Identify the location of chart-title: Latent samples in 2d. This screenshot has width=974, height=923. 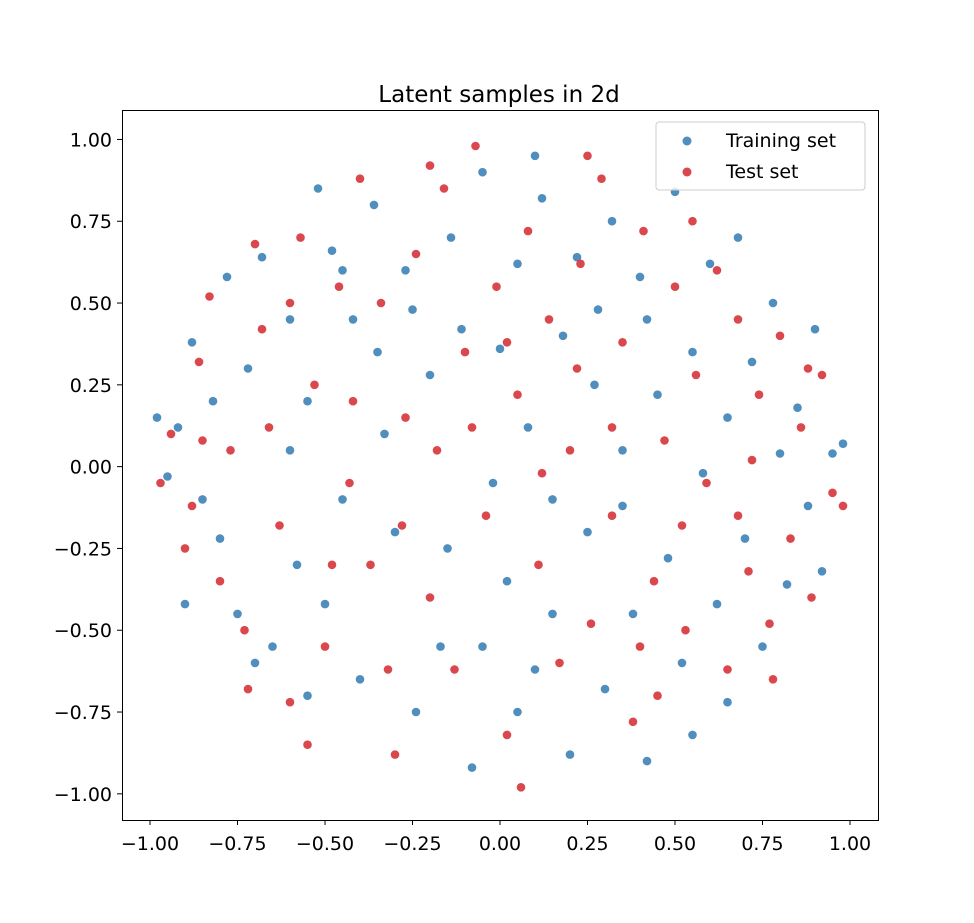
(498, 95).